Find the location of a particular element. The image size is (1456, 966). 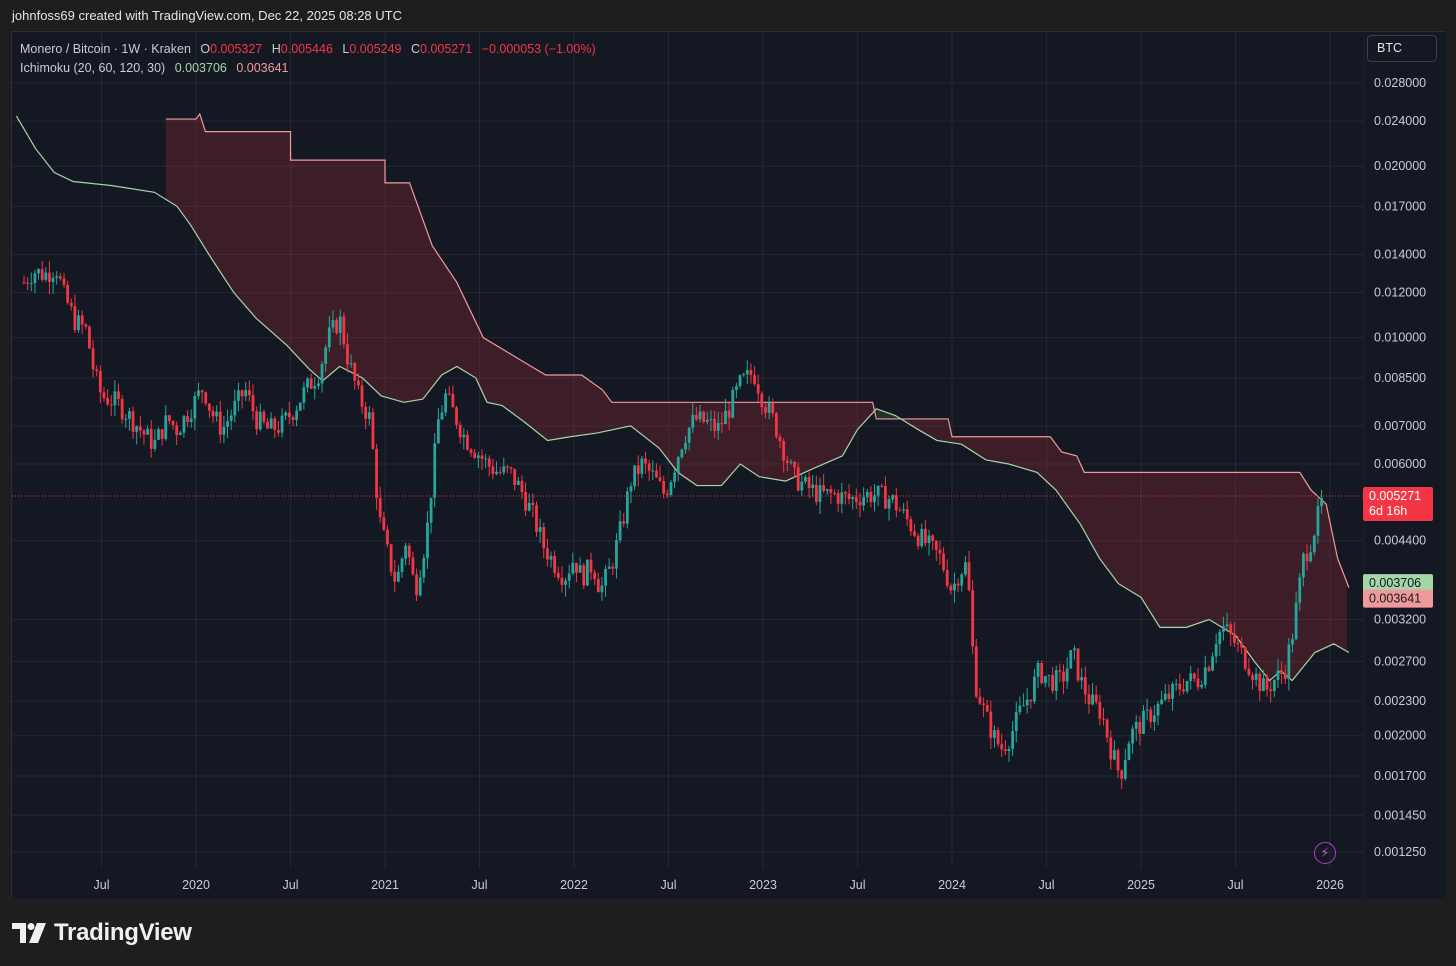

currency-button: BTC is located at coordinates (1402, 48).